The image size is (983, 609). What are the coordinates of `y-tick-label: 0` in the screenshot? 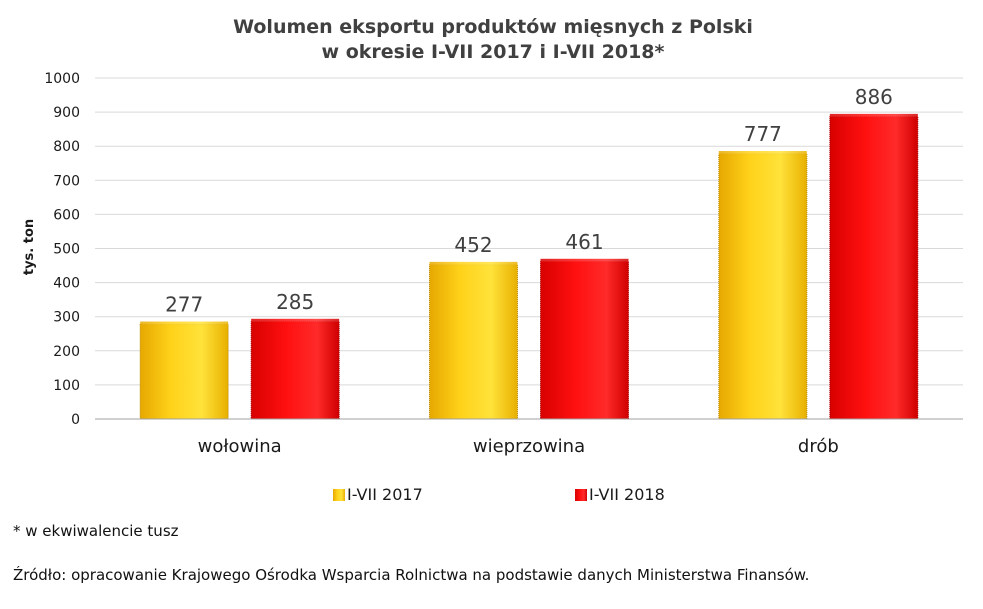 It's located at (75, 420).